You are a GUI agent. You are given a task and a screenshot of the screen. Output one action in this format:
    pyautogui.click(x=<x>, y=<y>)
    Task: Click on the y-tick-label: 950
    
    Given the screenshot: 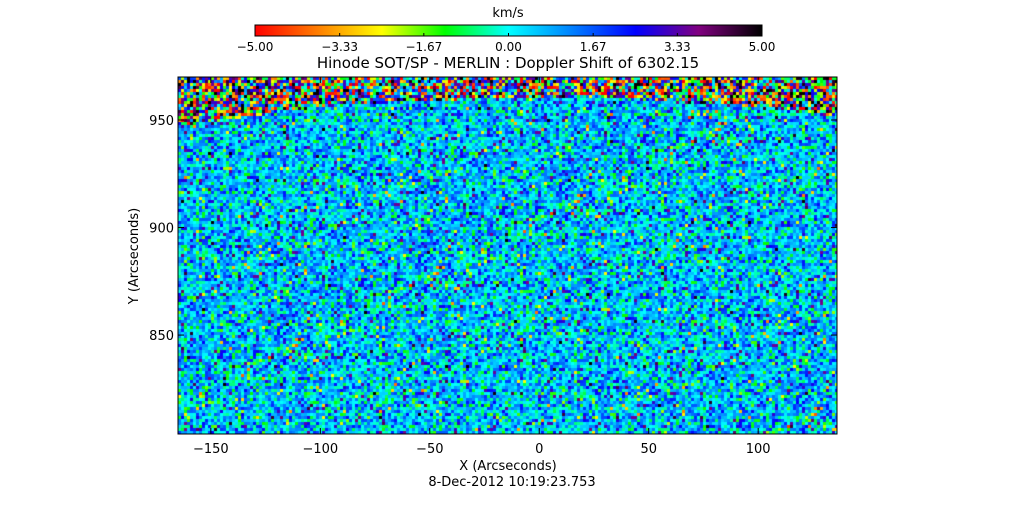 What is the action you would take?
    pyautogui.click(x=161, y=121)
    